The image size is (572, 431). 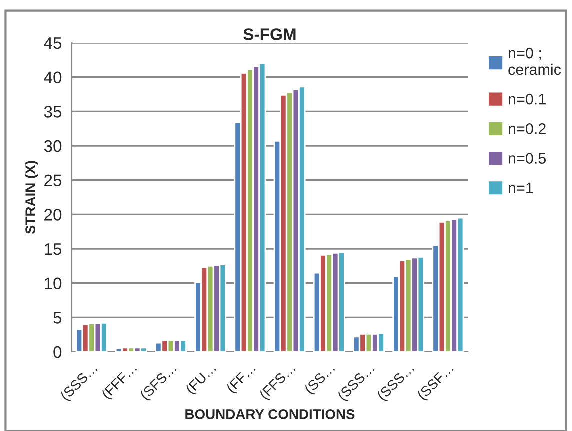 I want to click on y-tick-label: 15, so click(x=53, y=250).